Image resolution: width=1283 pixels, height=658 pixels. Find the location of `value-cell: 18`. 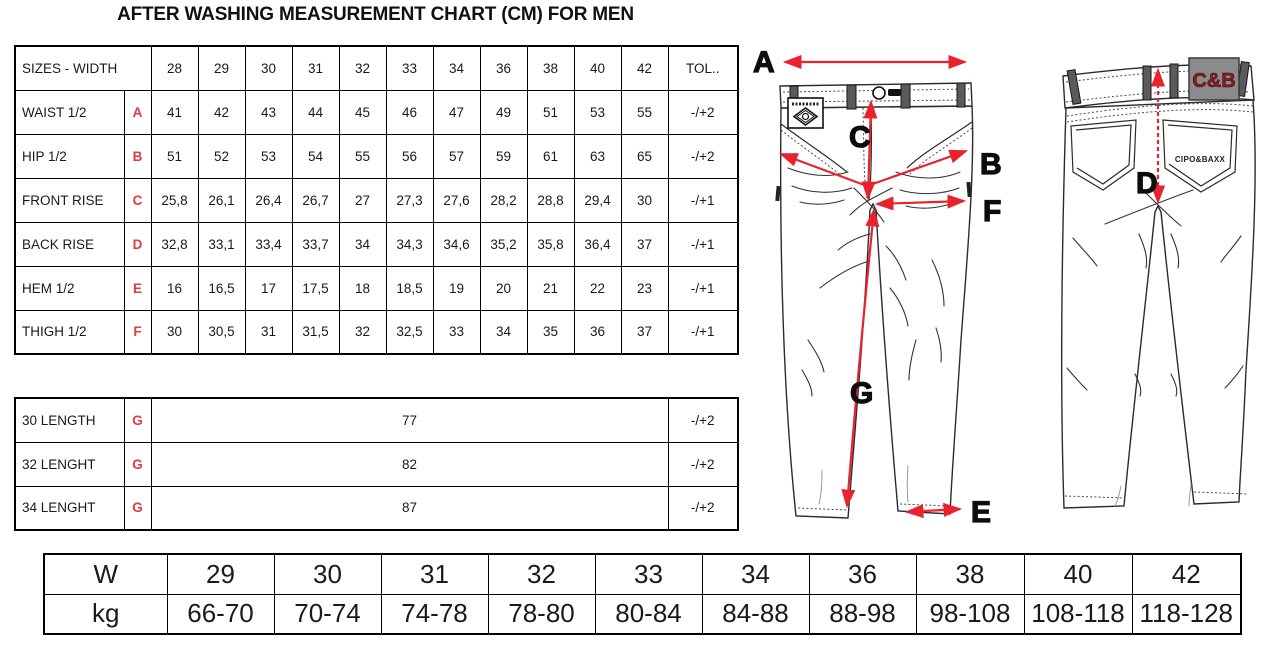

value-cell: 18 is located at coordinates (362, 288).